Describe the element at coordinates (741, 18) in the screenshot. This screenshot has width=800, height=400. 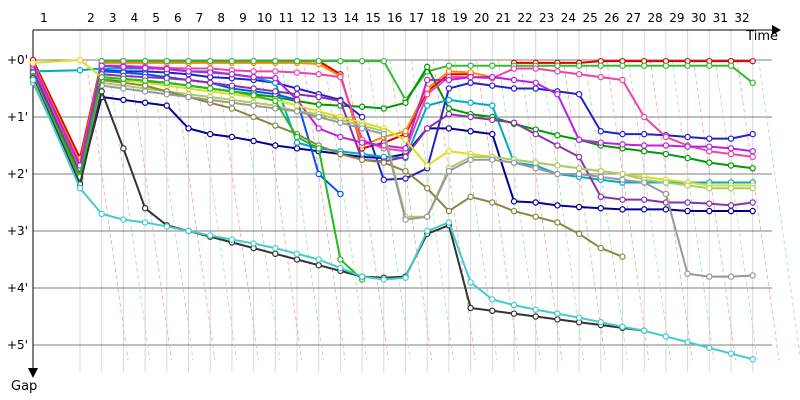
I see `x-tick-label: 32` at that location.